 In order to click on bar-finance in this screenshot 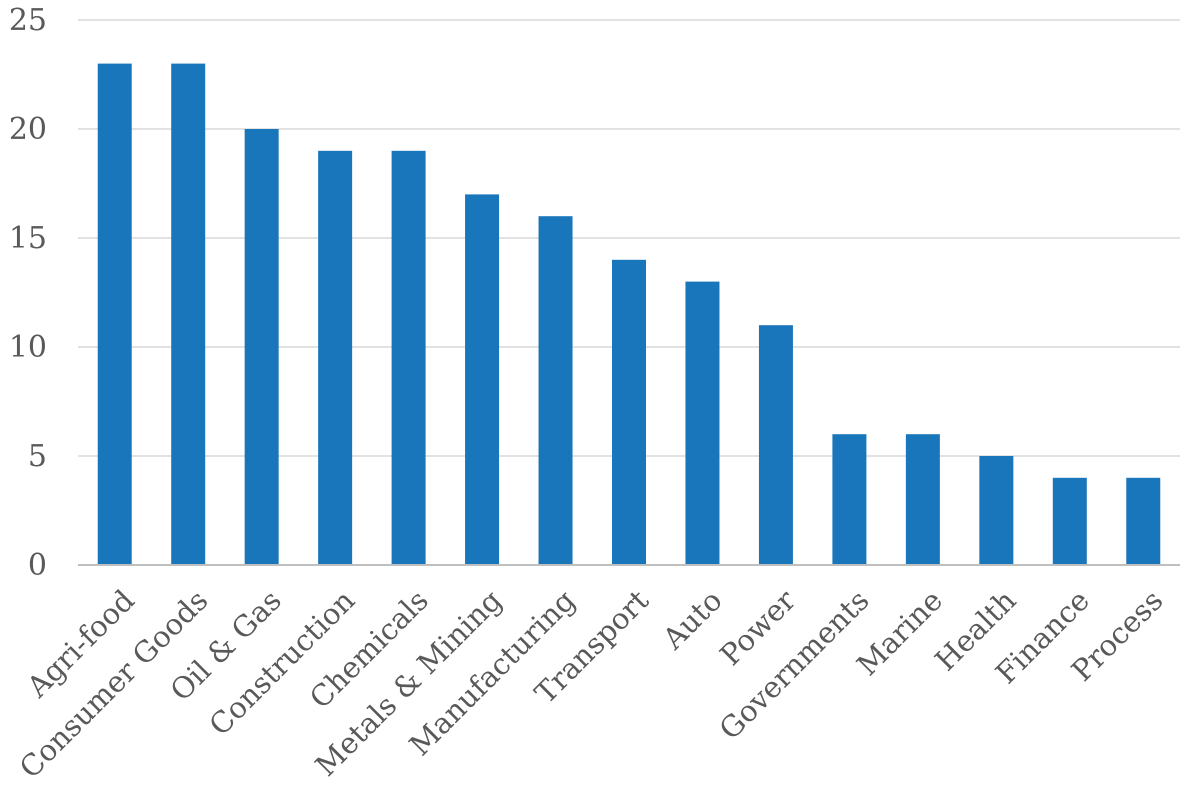, I will do `click(1069, 521)`.